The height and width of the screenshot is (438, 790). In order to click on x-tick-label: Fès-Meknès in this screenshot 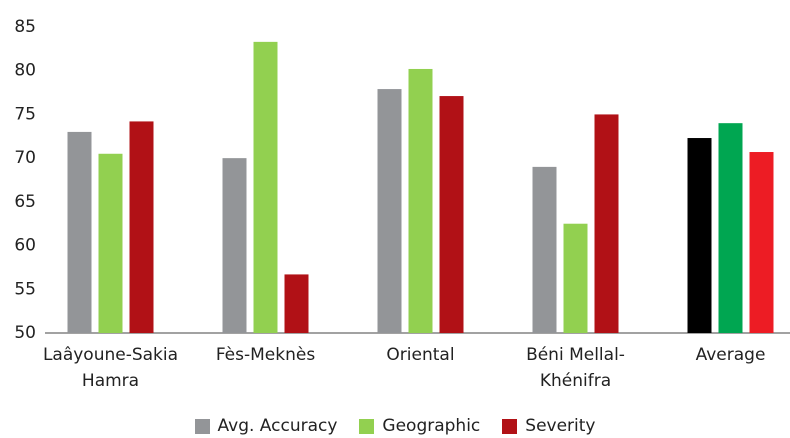, I will do `click(265, 355)`.